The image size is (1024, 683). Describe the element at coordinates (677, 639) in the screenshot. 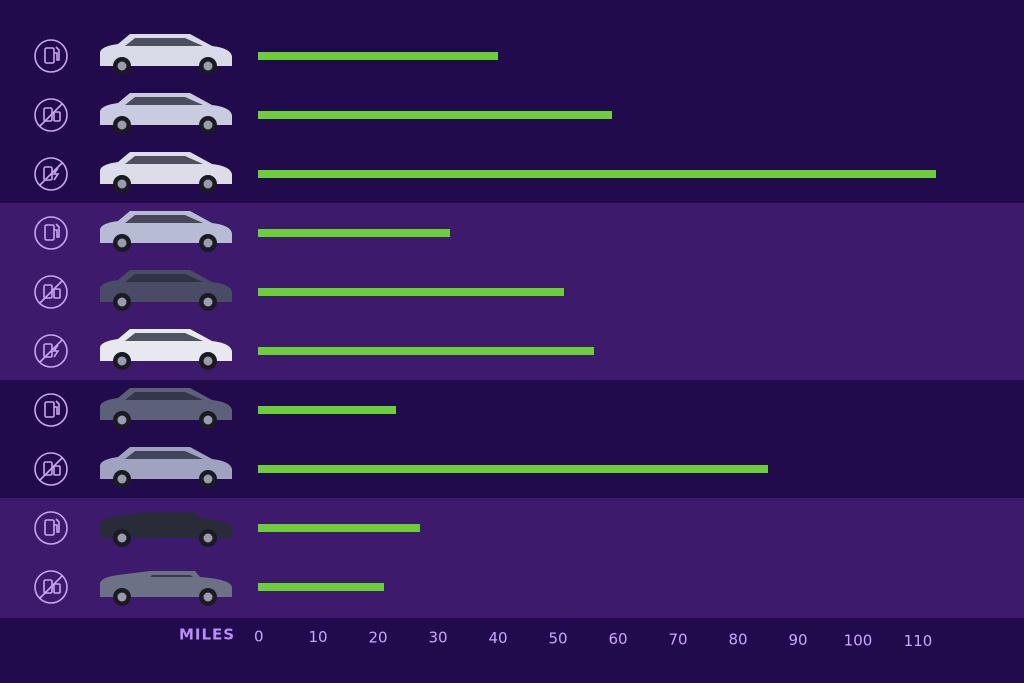

I see `x-tick-label: 70` at that location.